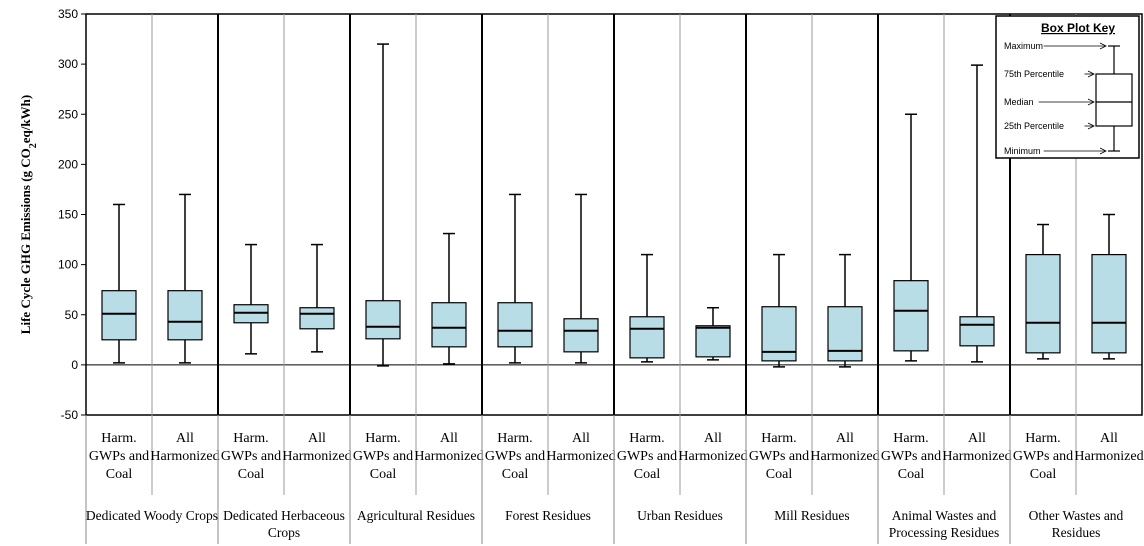 Image resolution: width=1144 pixels, height=546 pixels. What do you see at coordinates (119, 456) in the screenshot?
I see `category-label-0-0: Harm. GWPs and Coal` at bounding box center [119, 456].